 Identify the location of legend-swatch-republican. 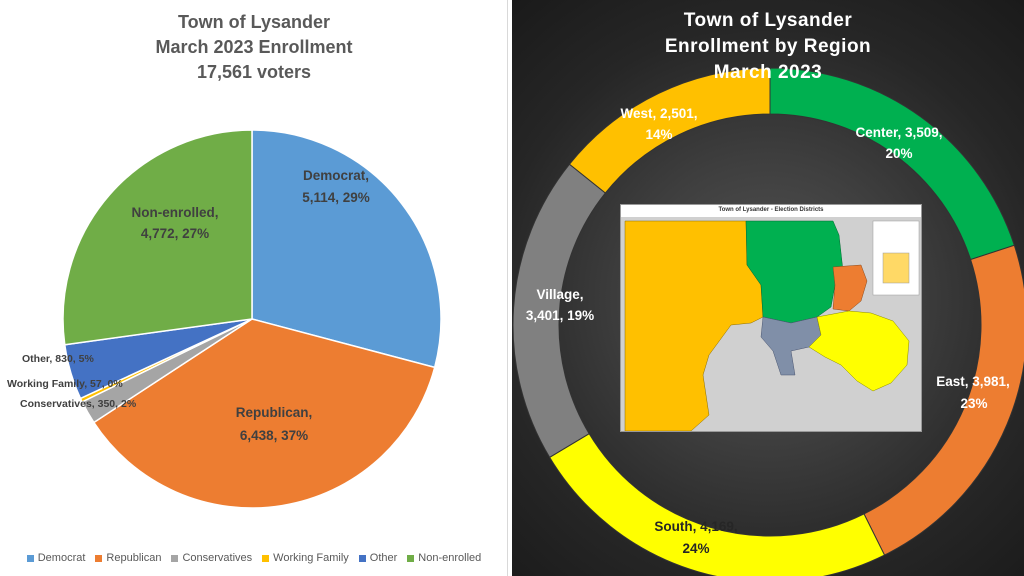
(99, 558).